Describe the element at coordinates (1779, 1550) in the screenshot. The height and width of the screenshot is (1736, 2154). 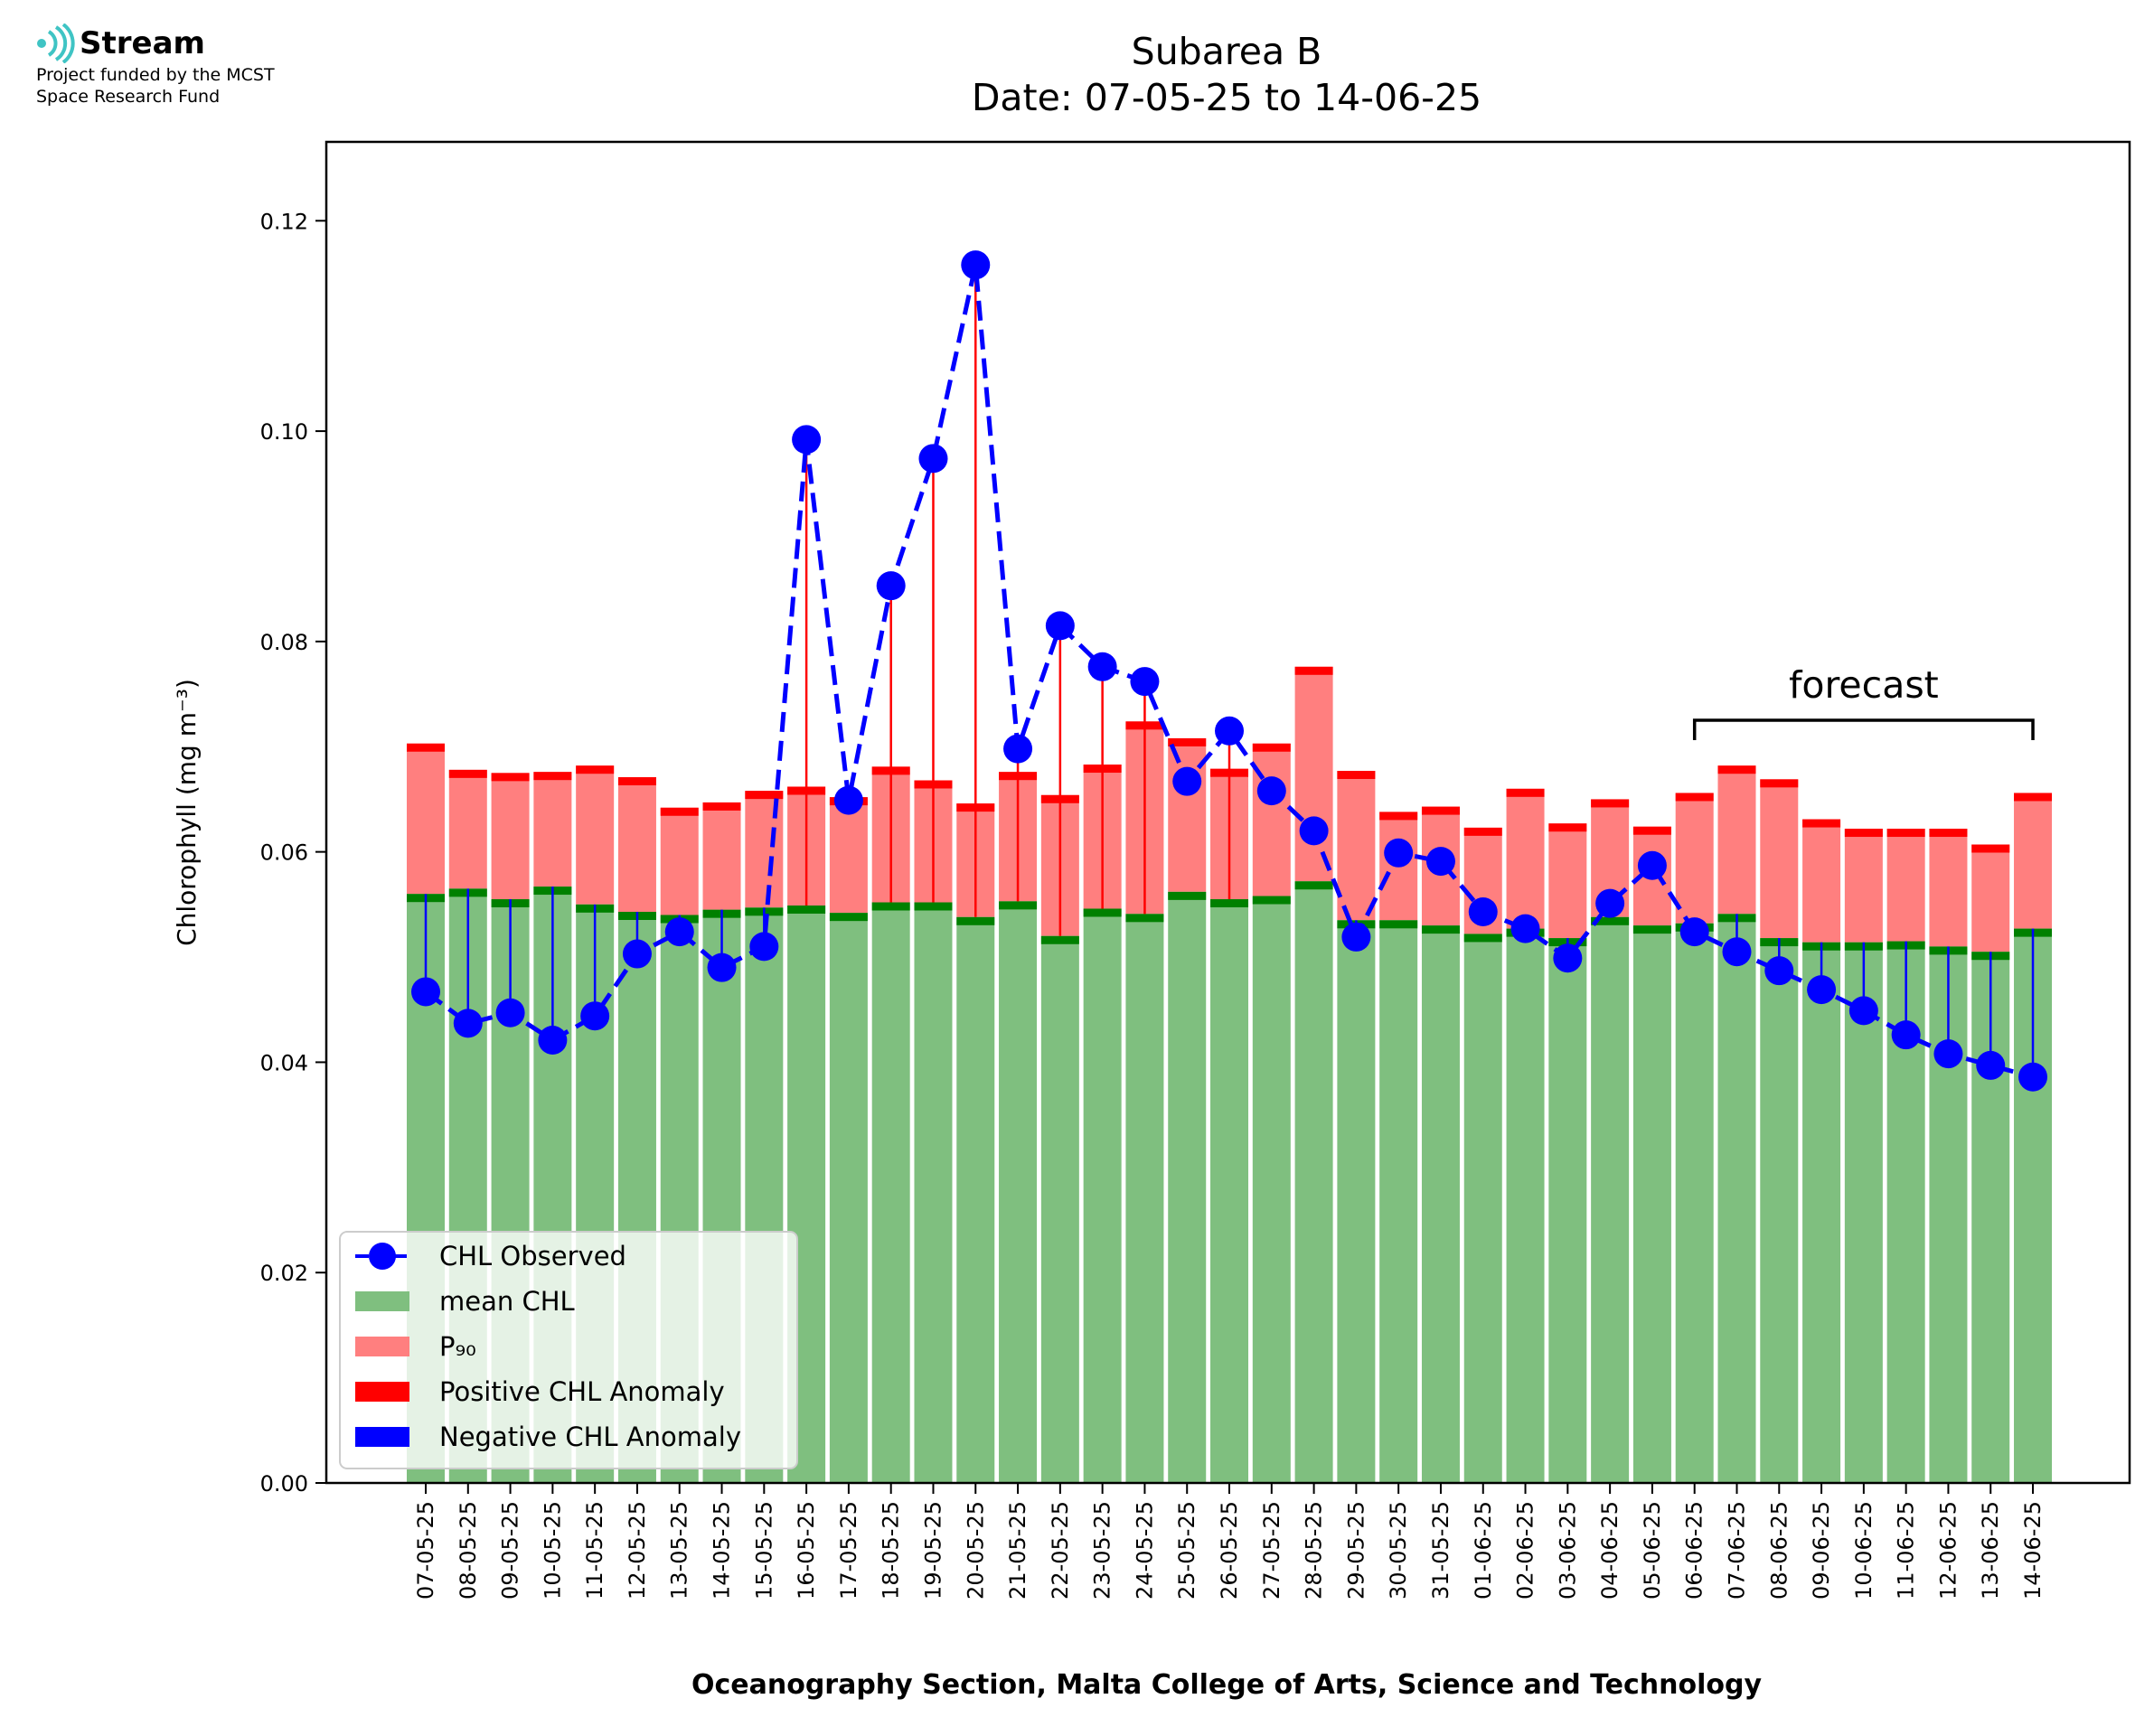
I see `x-tick-label: 08-06-25` at that location.